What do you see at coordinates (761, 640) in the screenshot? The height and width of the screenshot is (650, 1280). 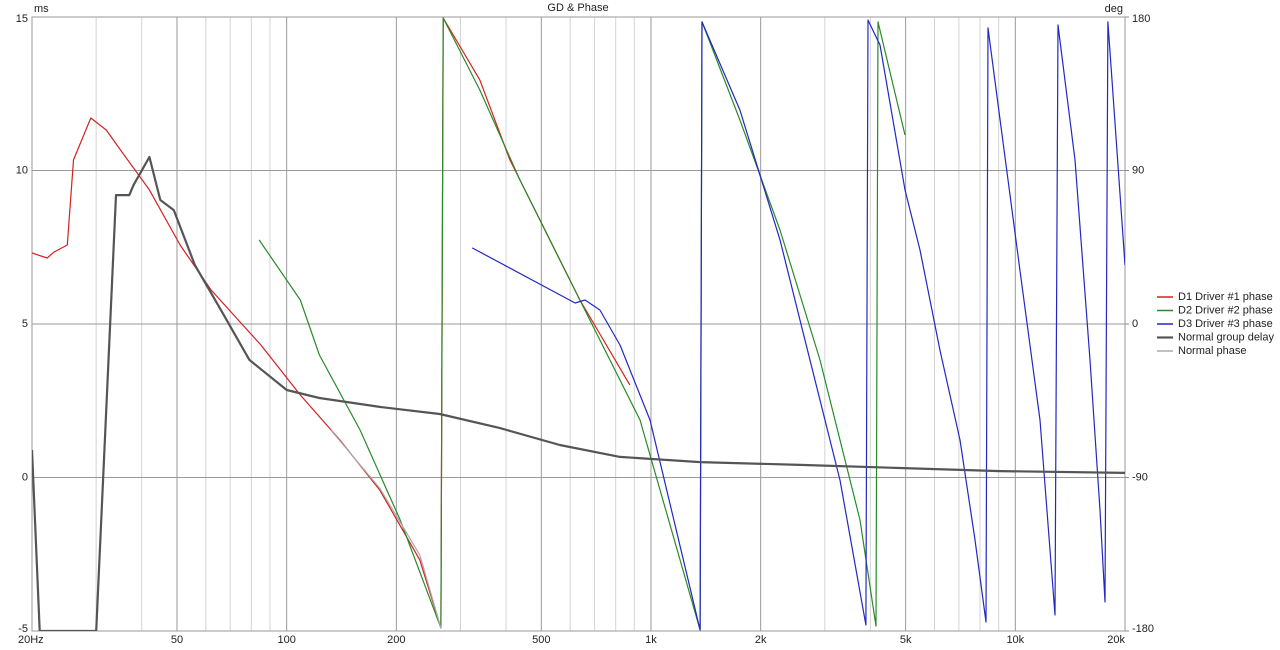 I see `x-tick-label: 2k` at bounding box center [761, 640].